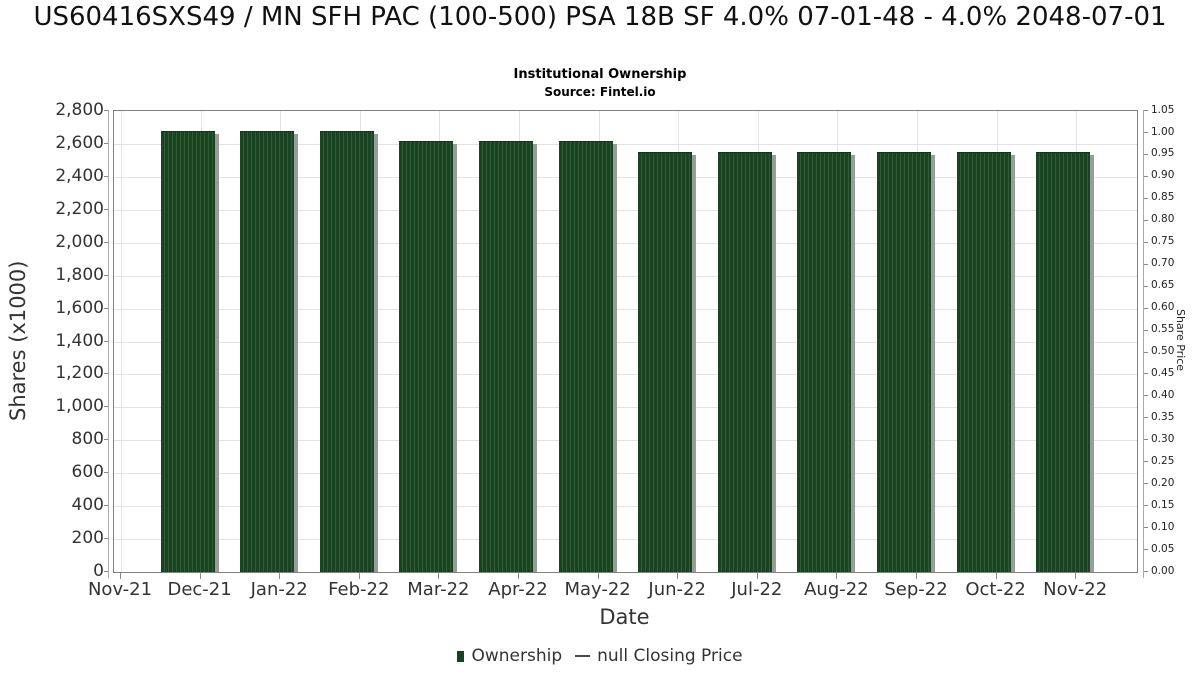 The height and width of the screenshot is (675, 1200). Describe the element at coordinates (279, 589) in the screenshot. I see `x-tick-label: Jan-22` at that location.